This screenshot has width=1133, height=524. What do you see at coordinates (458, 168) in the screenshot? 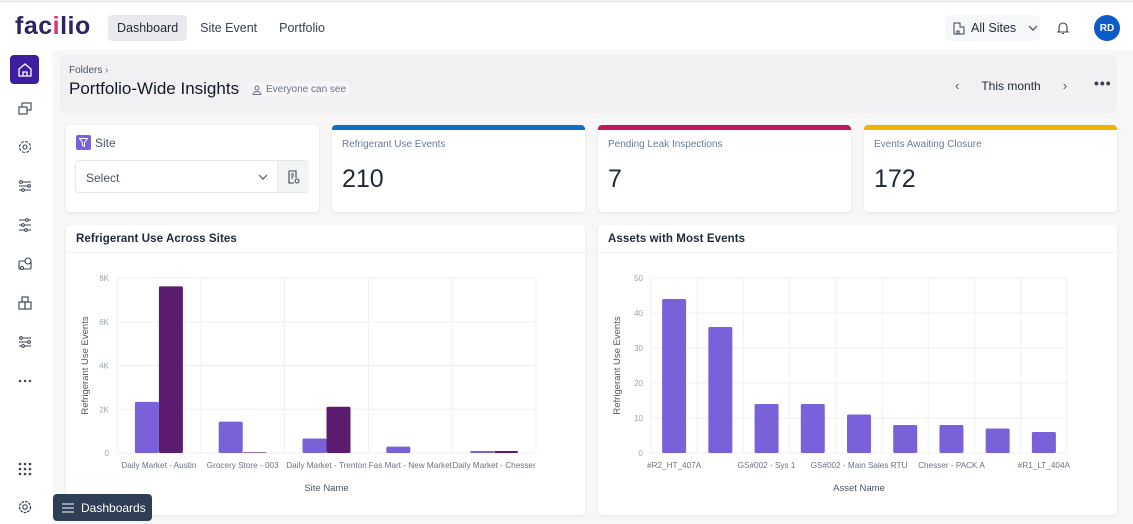
I see `kpi-card-refrigerant-use: Refrigerant Use Events 210` at bounding box center [458, 168].